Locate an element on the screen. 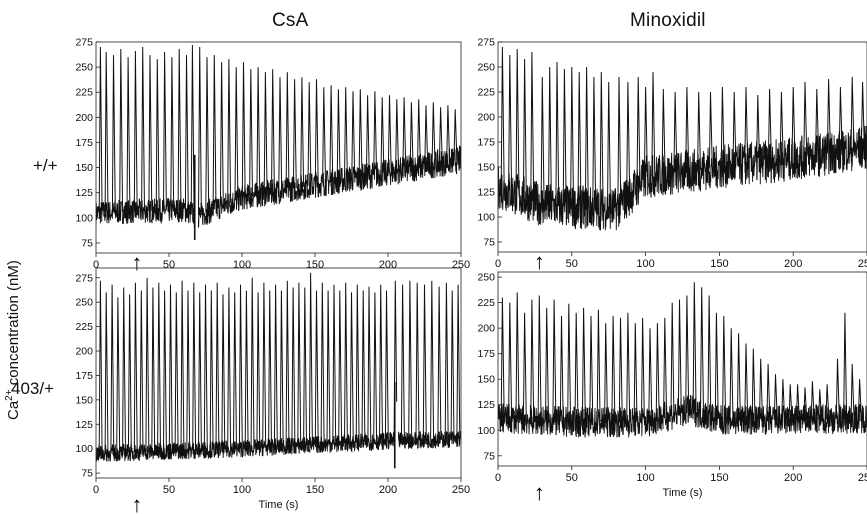 The width and height of the screenshot is (867, 514). y-tick-label: 150 is located at coordinates (84, 400).